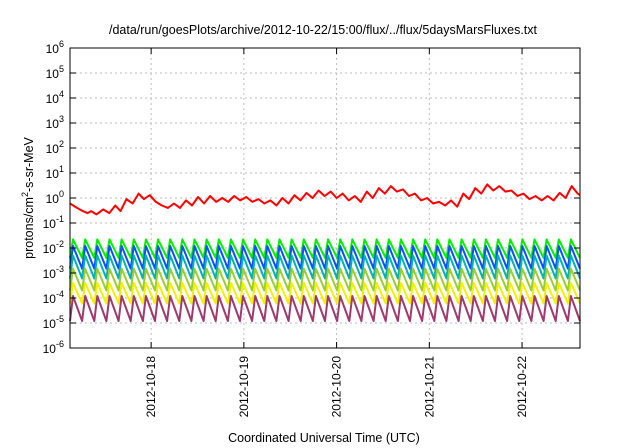 The image size is (640, 448). What do you see at coordinates (53, 222) in the screenshot?
I see `y-tick-label: 10⁻¹` at bounding box center [53, 222].